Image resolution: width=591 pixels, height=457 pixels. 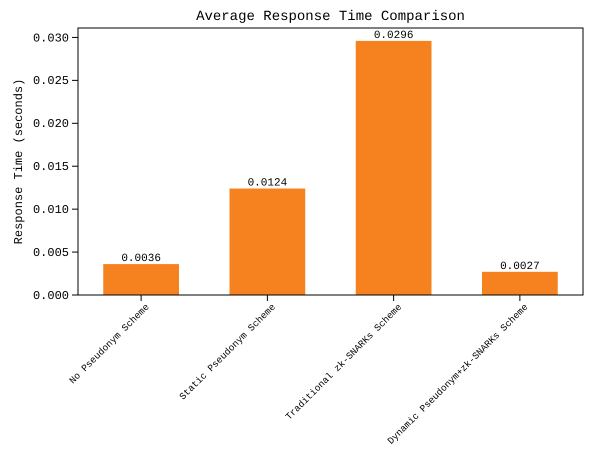 What do you see at coordinates (50, 167) in the screenshot?
I see `y-tick-label: 0.015` at bounding box center [50, 167].